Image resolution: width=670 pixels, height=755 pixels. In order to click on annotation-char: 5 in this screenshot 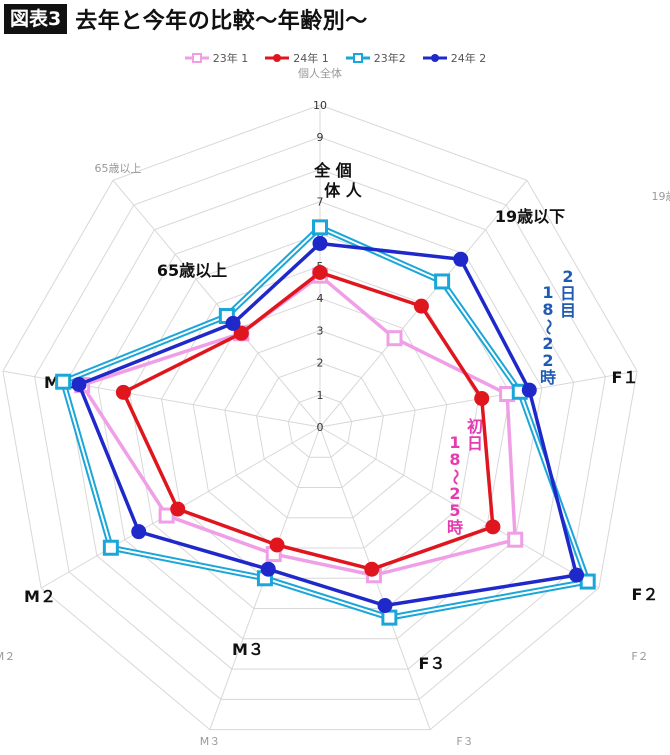, I will do `click(454, 510)`.